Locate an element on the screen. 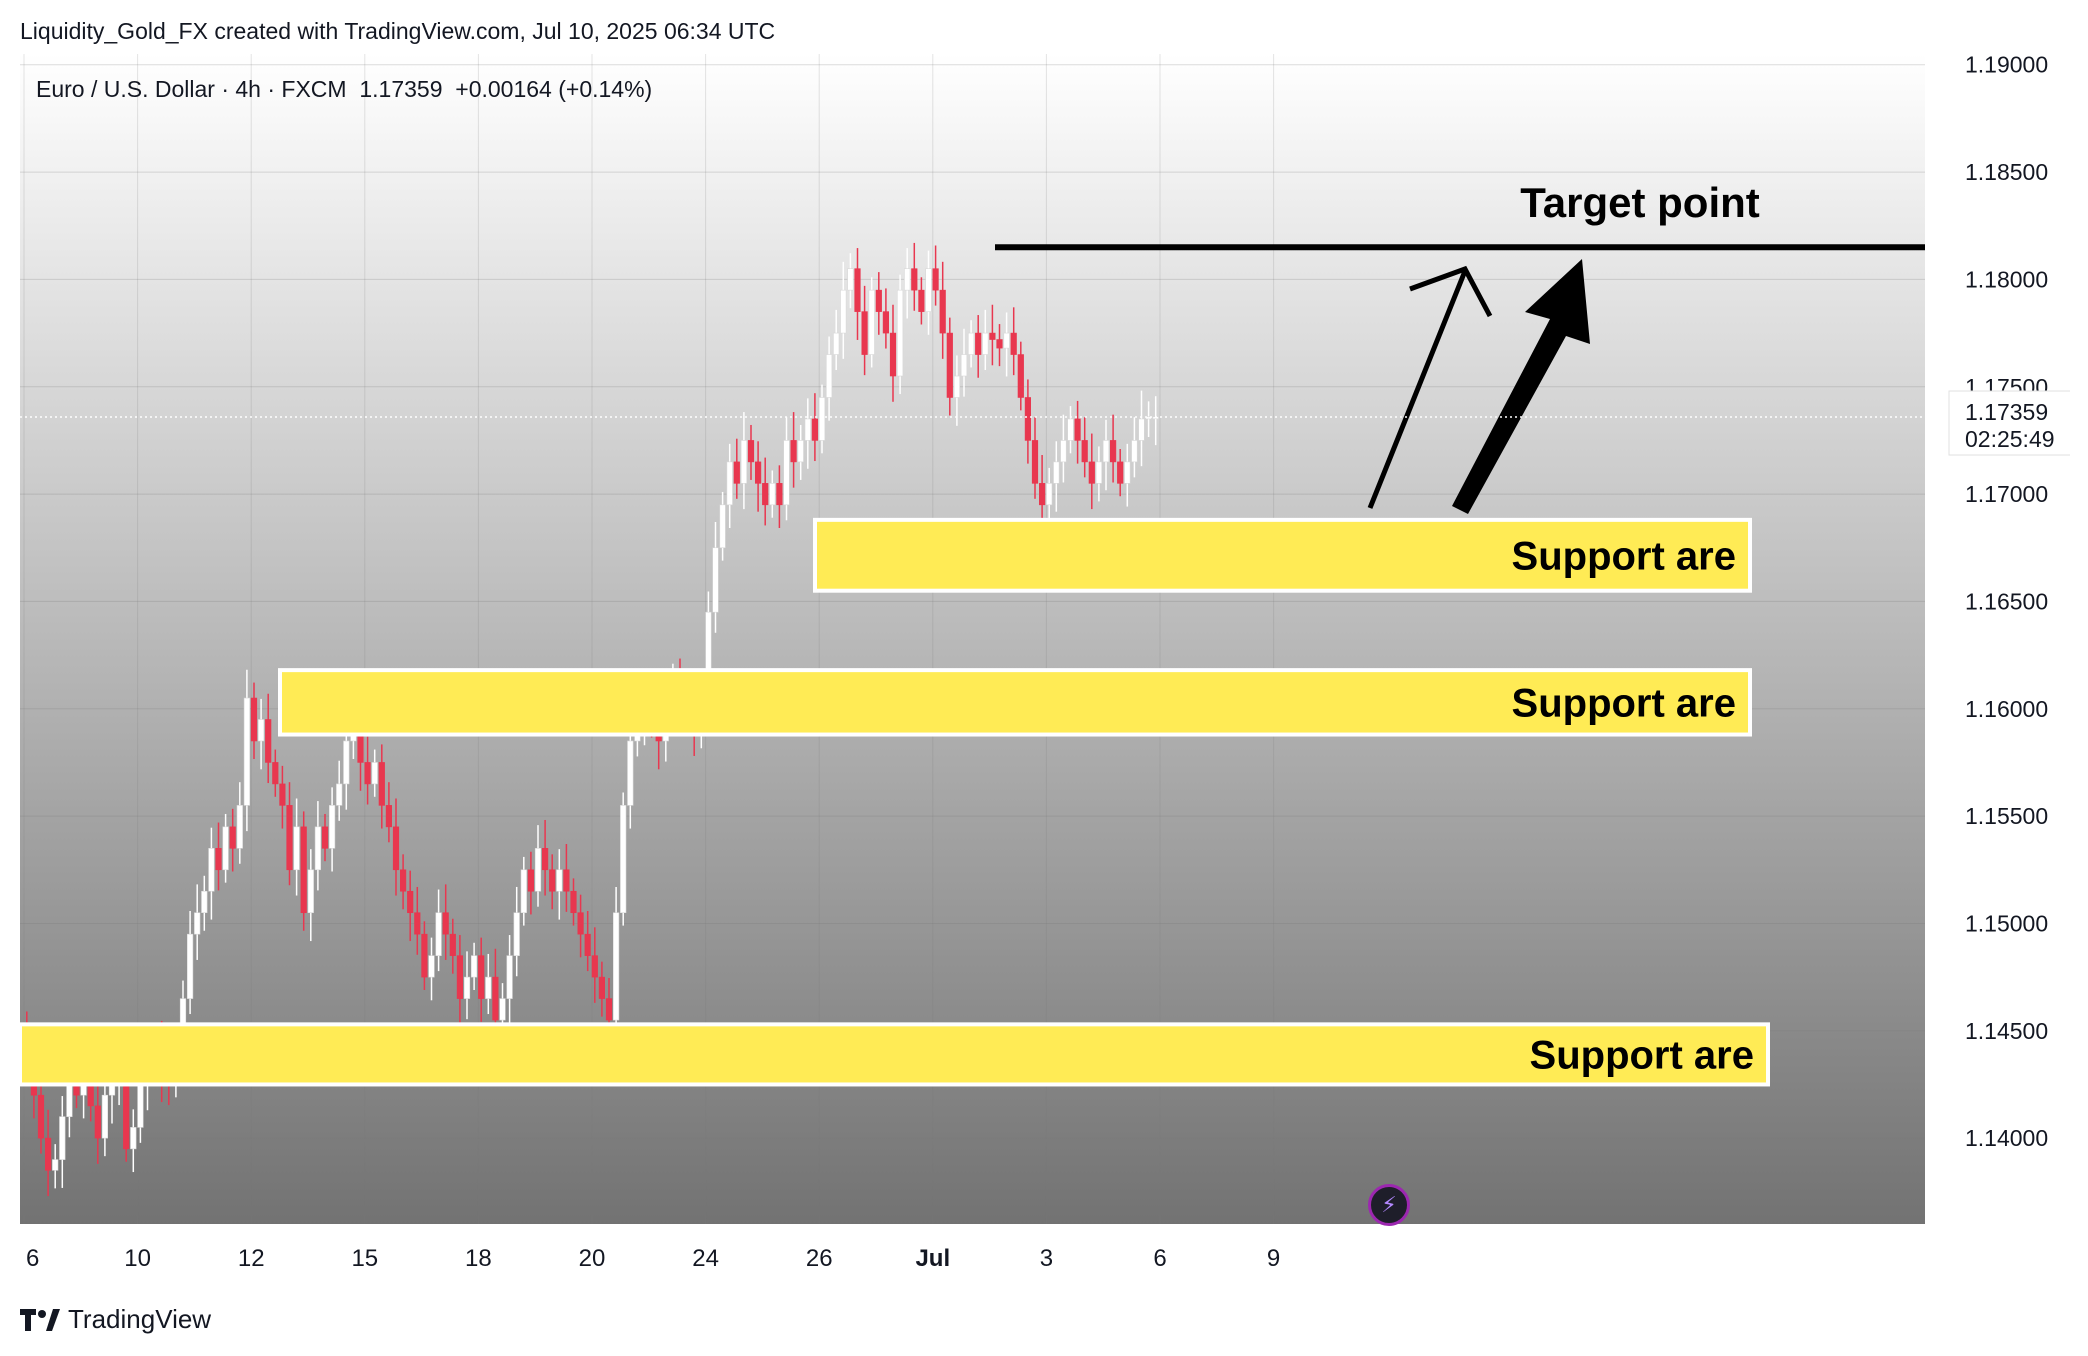  price-tick-label: 1.14000 is located at coordinates (2006, 1138).